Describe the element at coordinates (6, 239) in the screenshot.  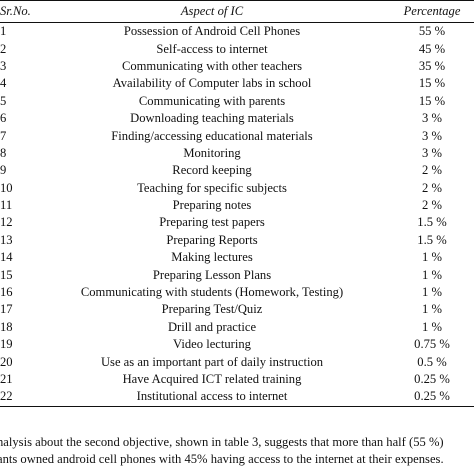
I see `cell-sr-no: 13` at that location.